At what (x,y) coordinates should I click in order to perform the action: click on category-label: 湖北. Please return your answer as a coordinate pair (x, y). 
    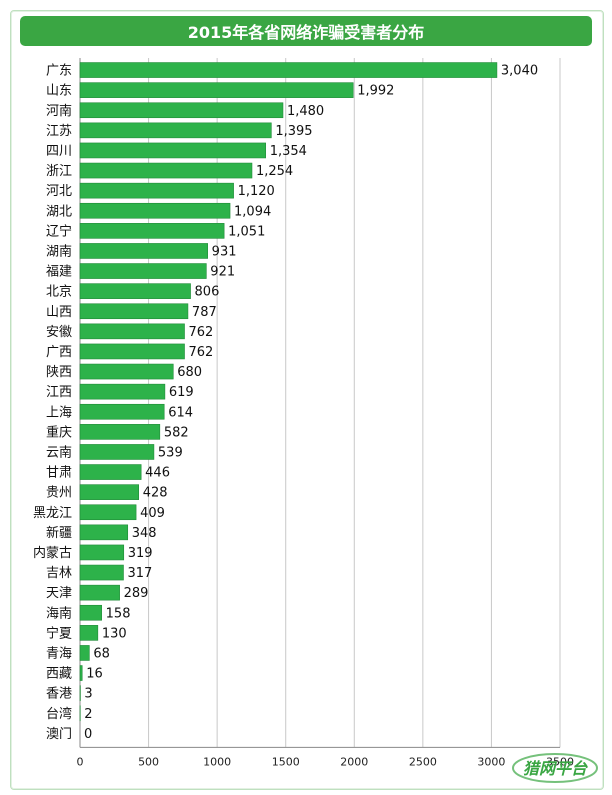
    Looking at the image, I should click on (59, 211).